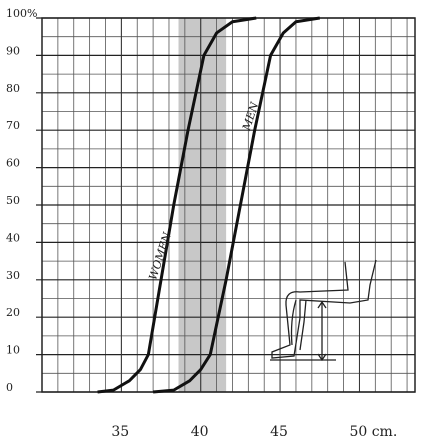 The width and height of the screenshot is (427, 444). What do you see at coordinates (13, 350) in the screenshot?
I see `y-tick-label: 10` at bounding box center [13, 350].